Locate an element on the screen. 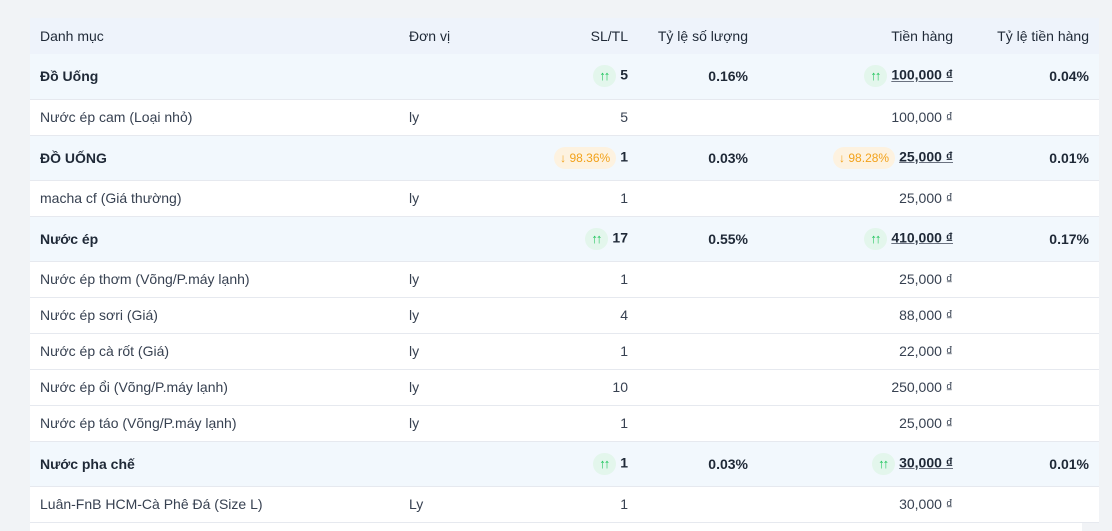 The height and width of the screenshot is (531, 1112). category-group-row: Đồ Uống ↑↑ 5 0.16% ↑↑ 100,000 ₫ 0.04% is located at coordinates (564, 76).